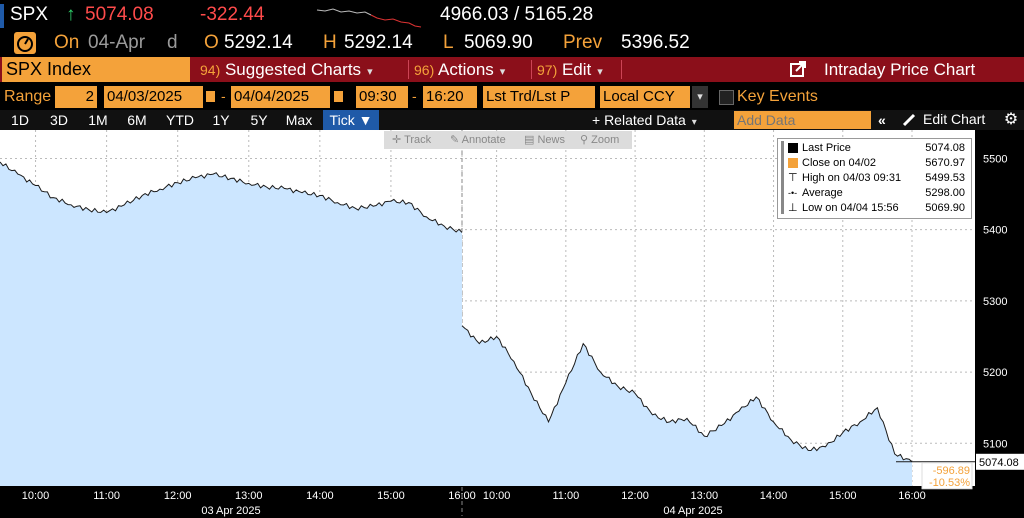 The width and height of the screenshot is (1024, 518). Describe the element at coordinates (59, 120) in the screenshot. I see `period-3d-button: 3D` at that location.